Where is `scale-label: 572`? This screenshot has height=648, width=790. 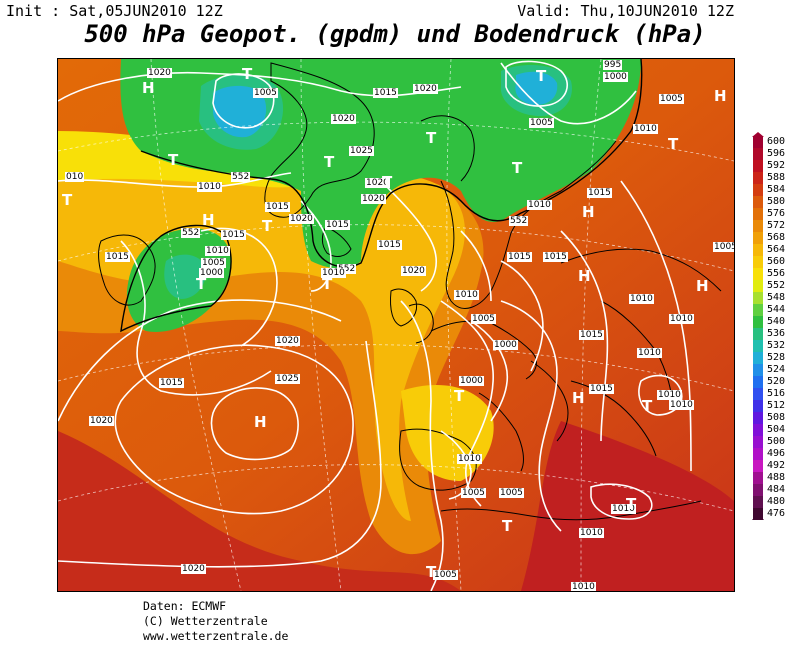 scale-label: 572 is located at coordinates (776, 225).